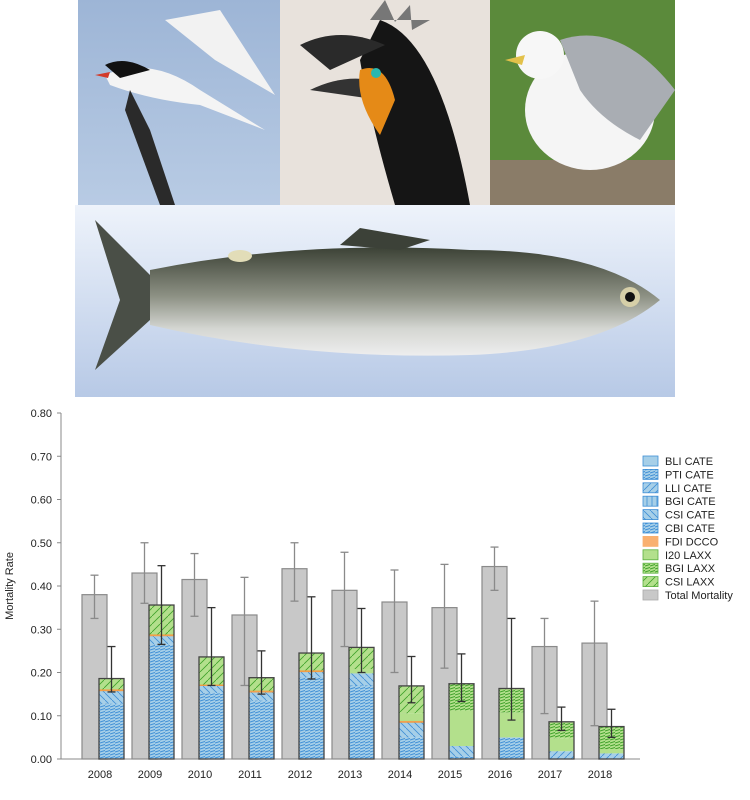  Describe the element at coordinates (688, 489) in the screenshot. I see `legend-label: LLI CATE` at that location.